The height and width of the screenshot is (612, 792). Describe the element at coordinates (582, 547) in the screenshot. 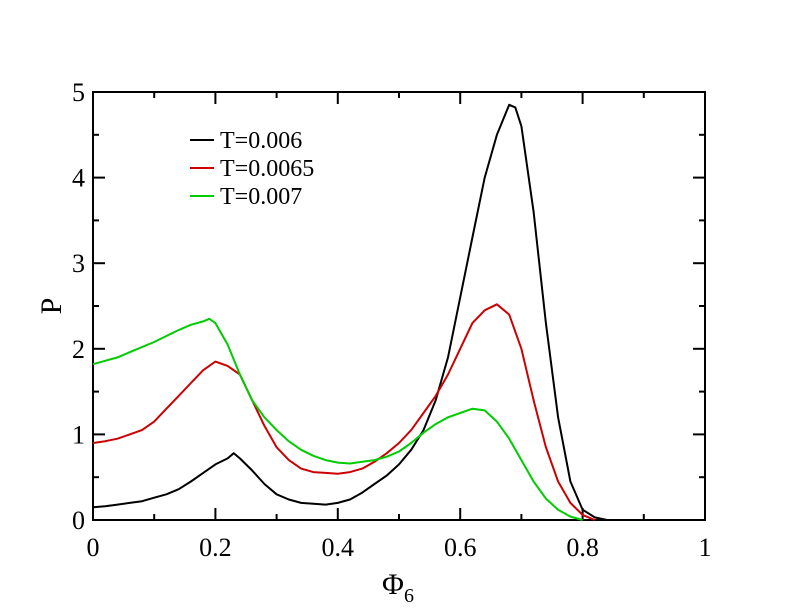

I see `x-tick-label: 0.8` at that location.